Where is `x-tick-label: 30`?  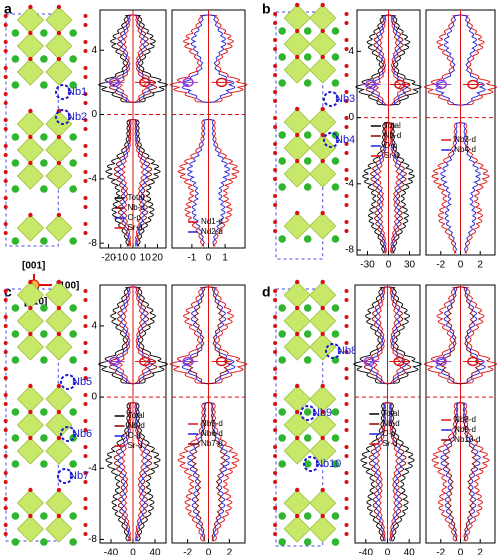 x-tick-label: 30 is located at coordinates (410, 265).